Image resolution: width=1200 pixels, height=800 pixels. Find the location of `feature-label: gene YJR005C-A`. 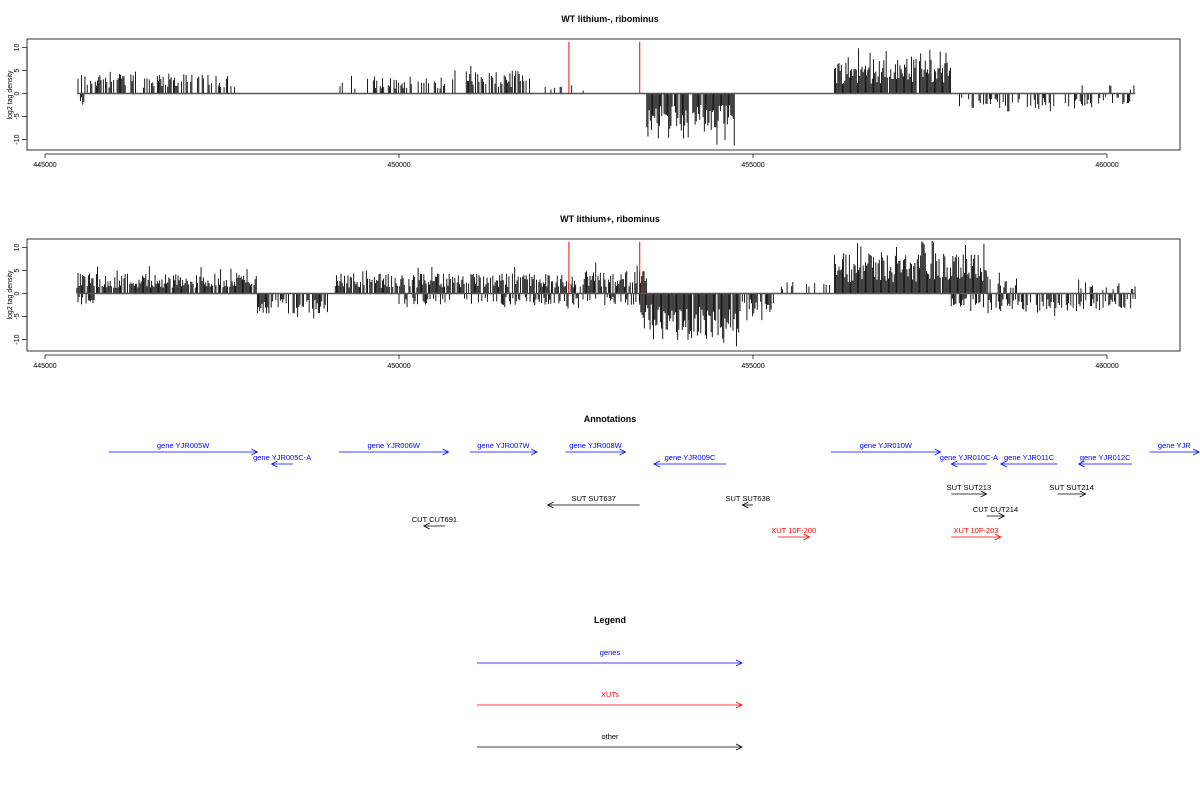

feature-label: gene YJR005C-A is located at coordinates (282, 457).